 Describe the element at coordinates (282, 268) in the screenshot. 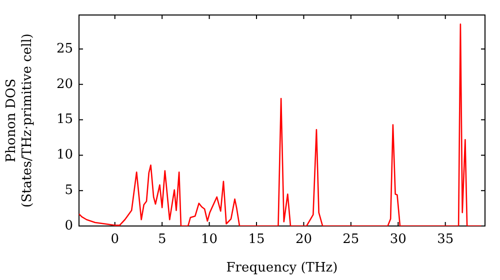

I see `x-axis-title: Frequency (THz)` at that location.